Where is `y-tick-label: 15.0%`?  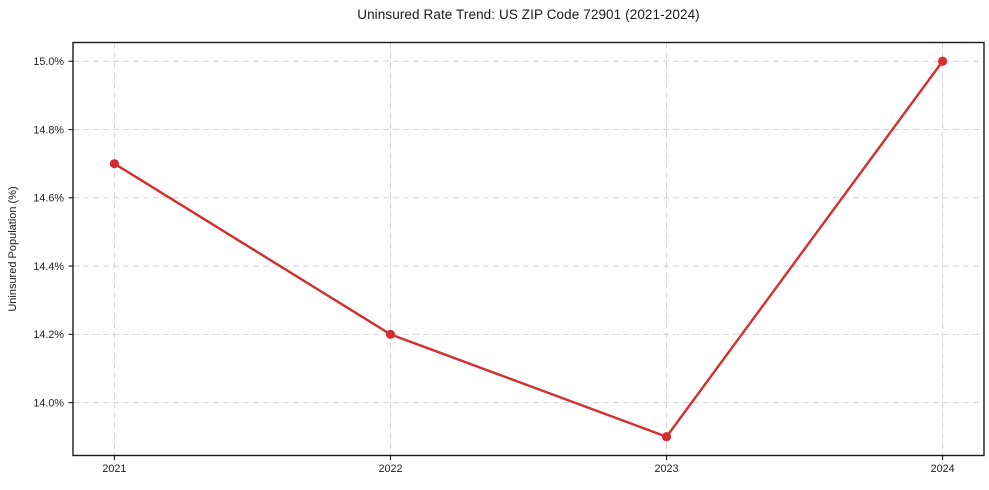
y-tick-label: 15.0% is located at coordinates (48, 62).